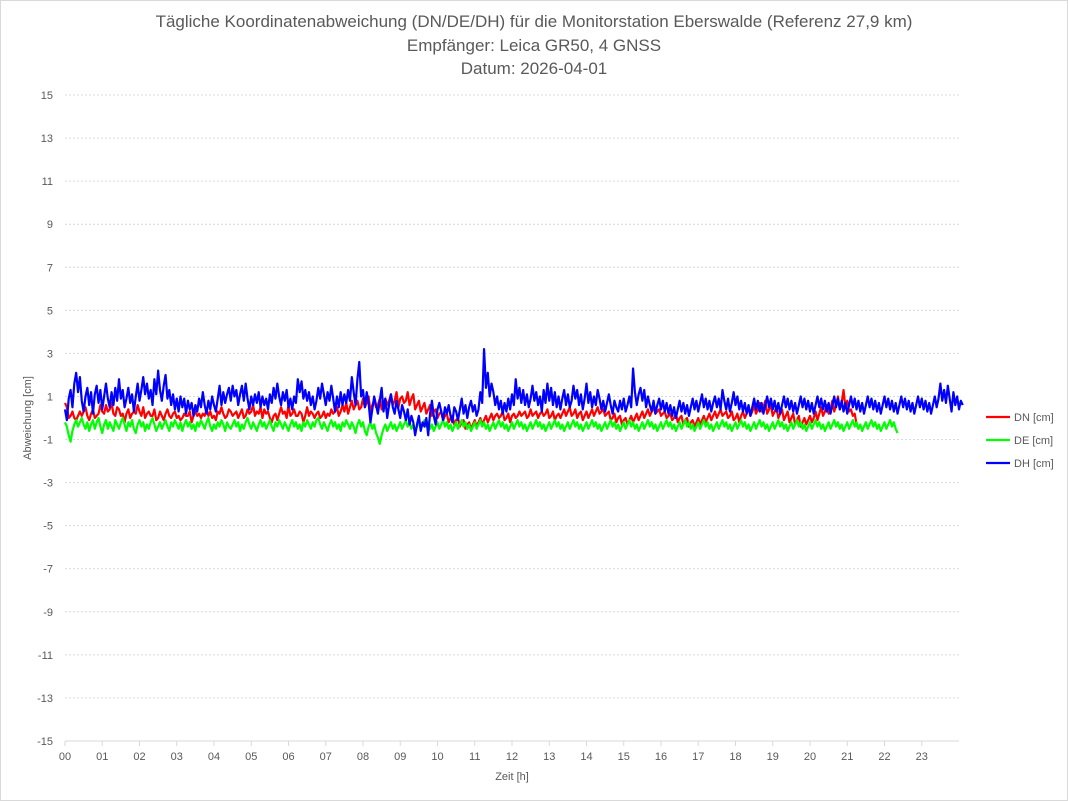 This screenshot has height=801, width=1068. What do you see at coordinates (1034, 464) in the screenshot?
I see `legend-label: DH [cm]` at bounding box center [1034, 464].